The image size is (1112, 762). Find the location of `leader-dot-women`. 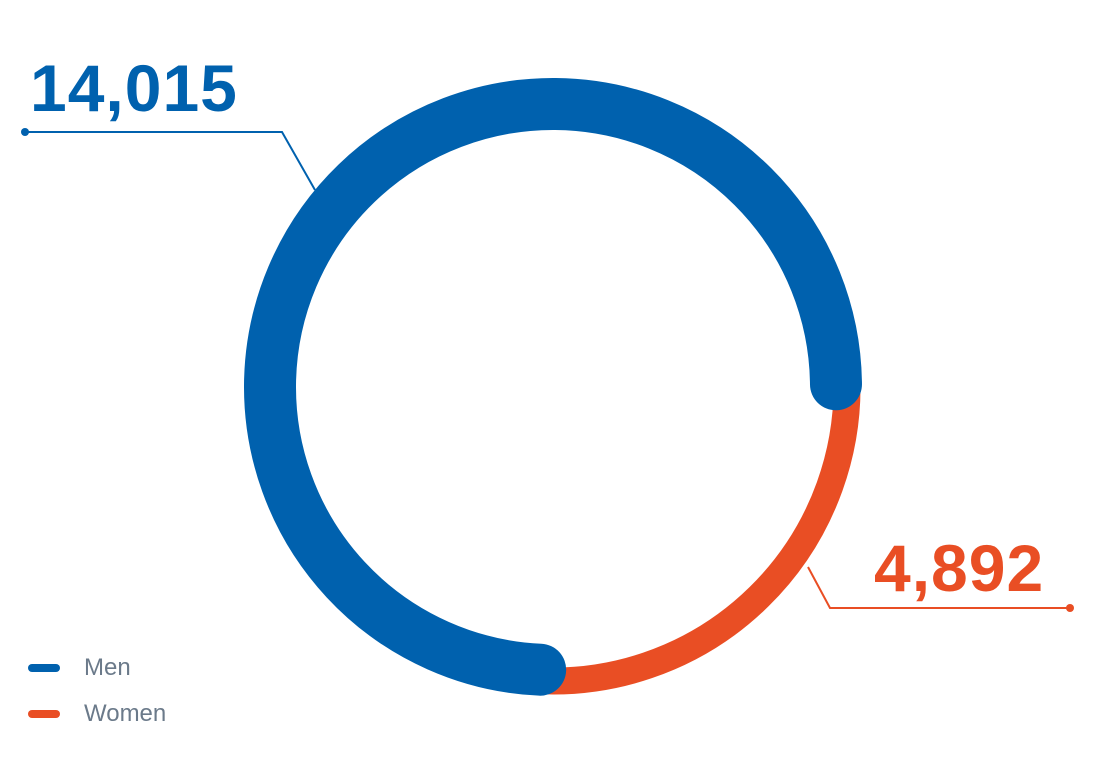

leader-dot-women is located at coordinates (1070, 608).